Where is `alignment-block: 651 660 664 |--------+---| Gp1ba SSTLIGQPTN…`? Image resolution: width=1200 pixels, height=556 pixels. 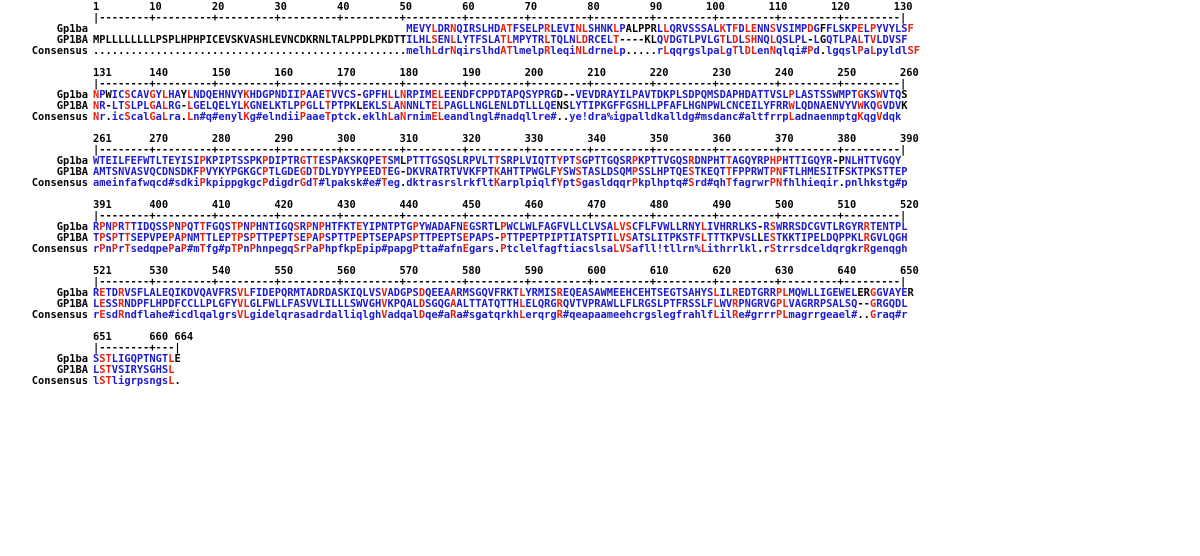 alignment-block: 651 660 664 |--------+---| Gp1ba SSTLIGQPTN… is located at coordinates (600, 359).